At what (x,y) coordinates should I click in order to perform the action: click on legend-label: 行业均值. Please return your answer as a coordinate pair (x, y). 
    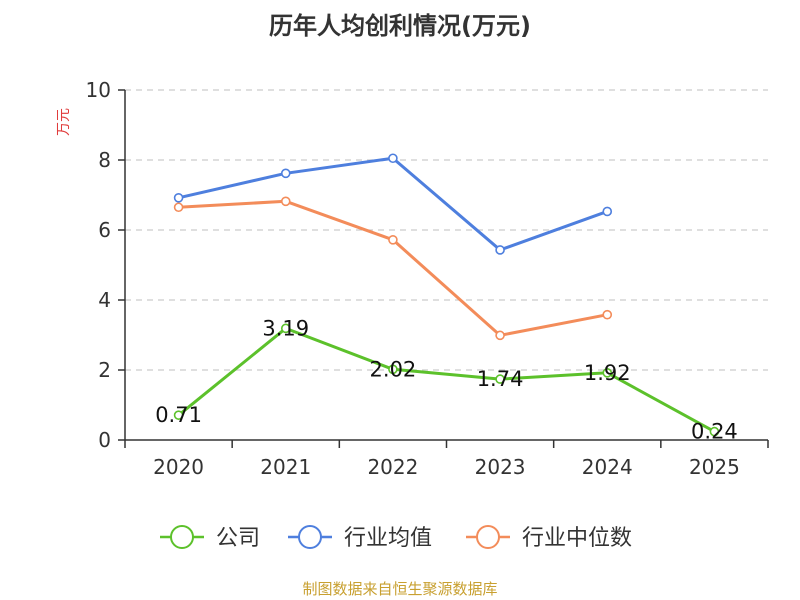
    Looking at the image, I should click on (388, 538).